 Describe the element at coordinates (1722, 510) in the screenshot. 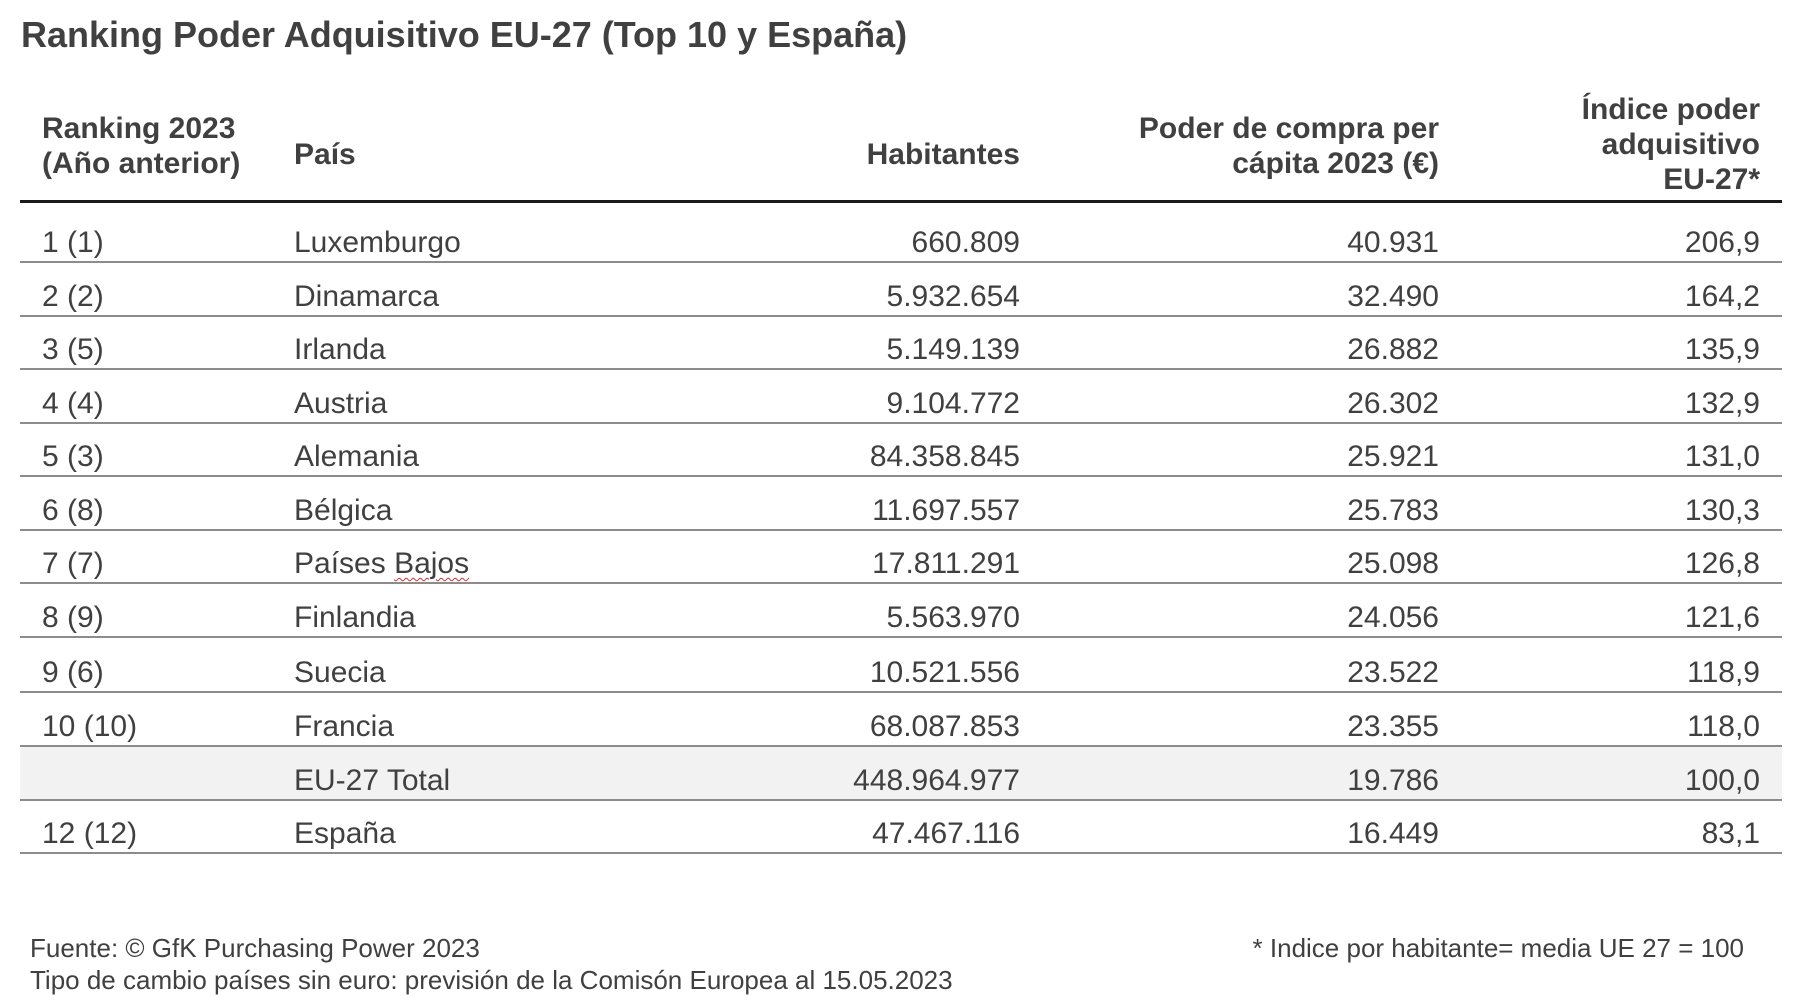

I see `cell-indice: 130,3` at that location.